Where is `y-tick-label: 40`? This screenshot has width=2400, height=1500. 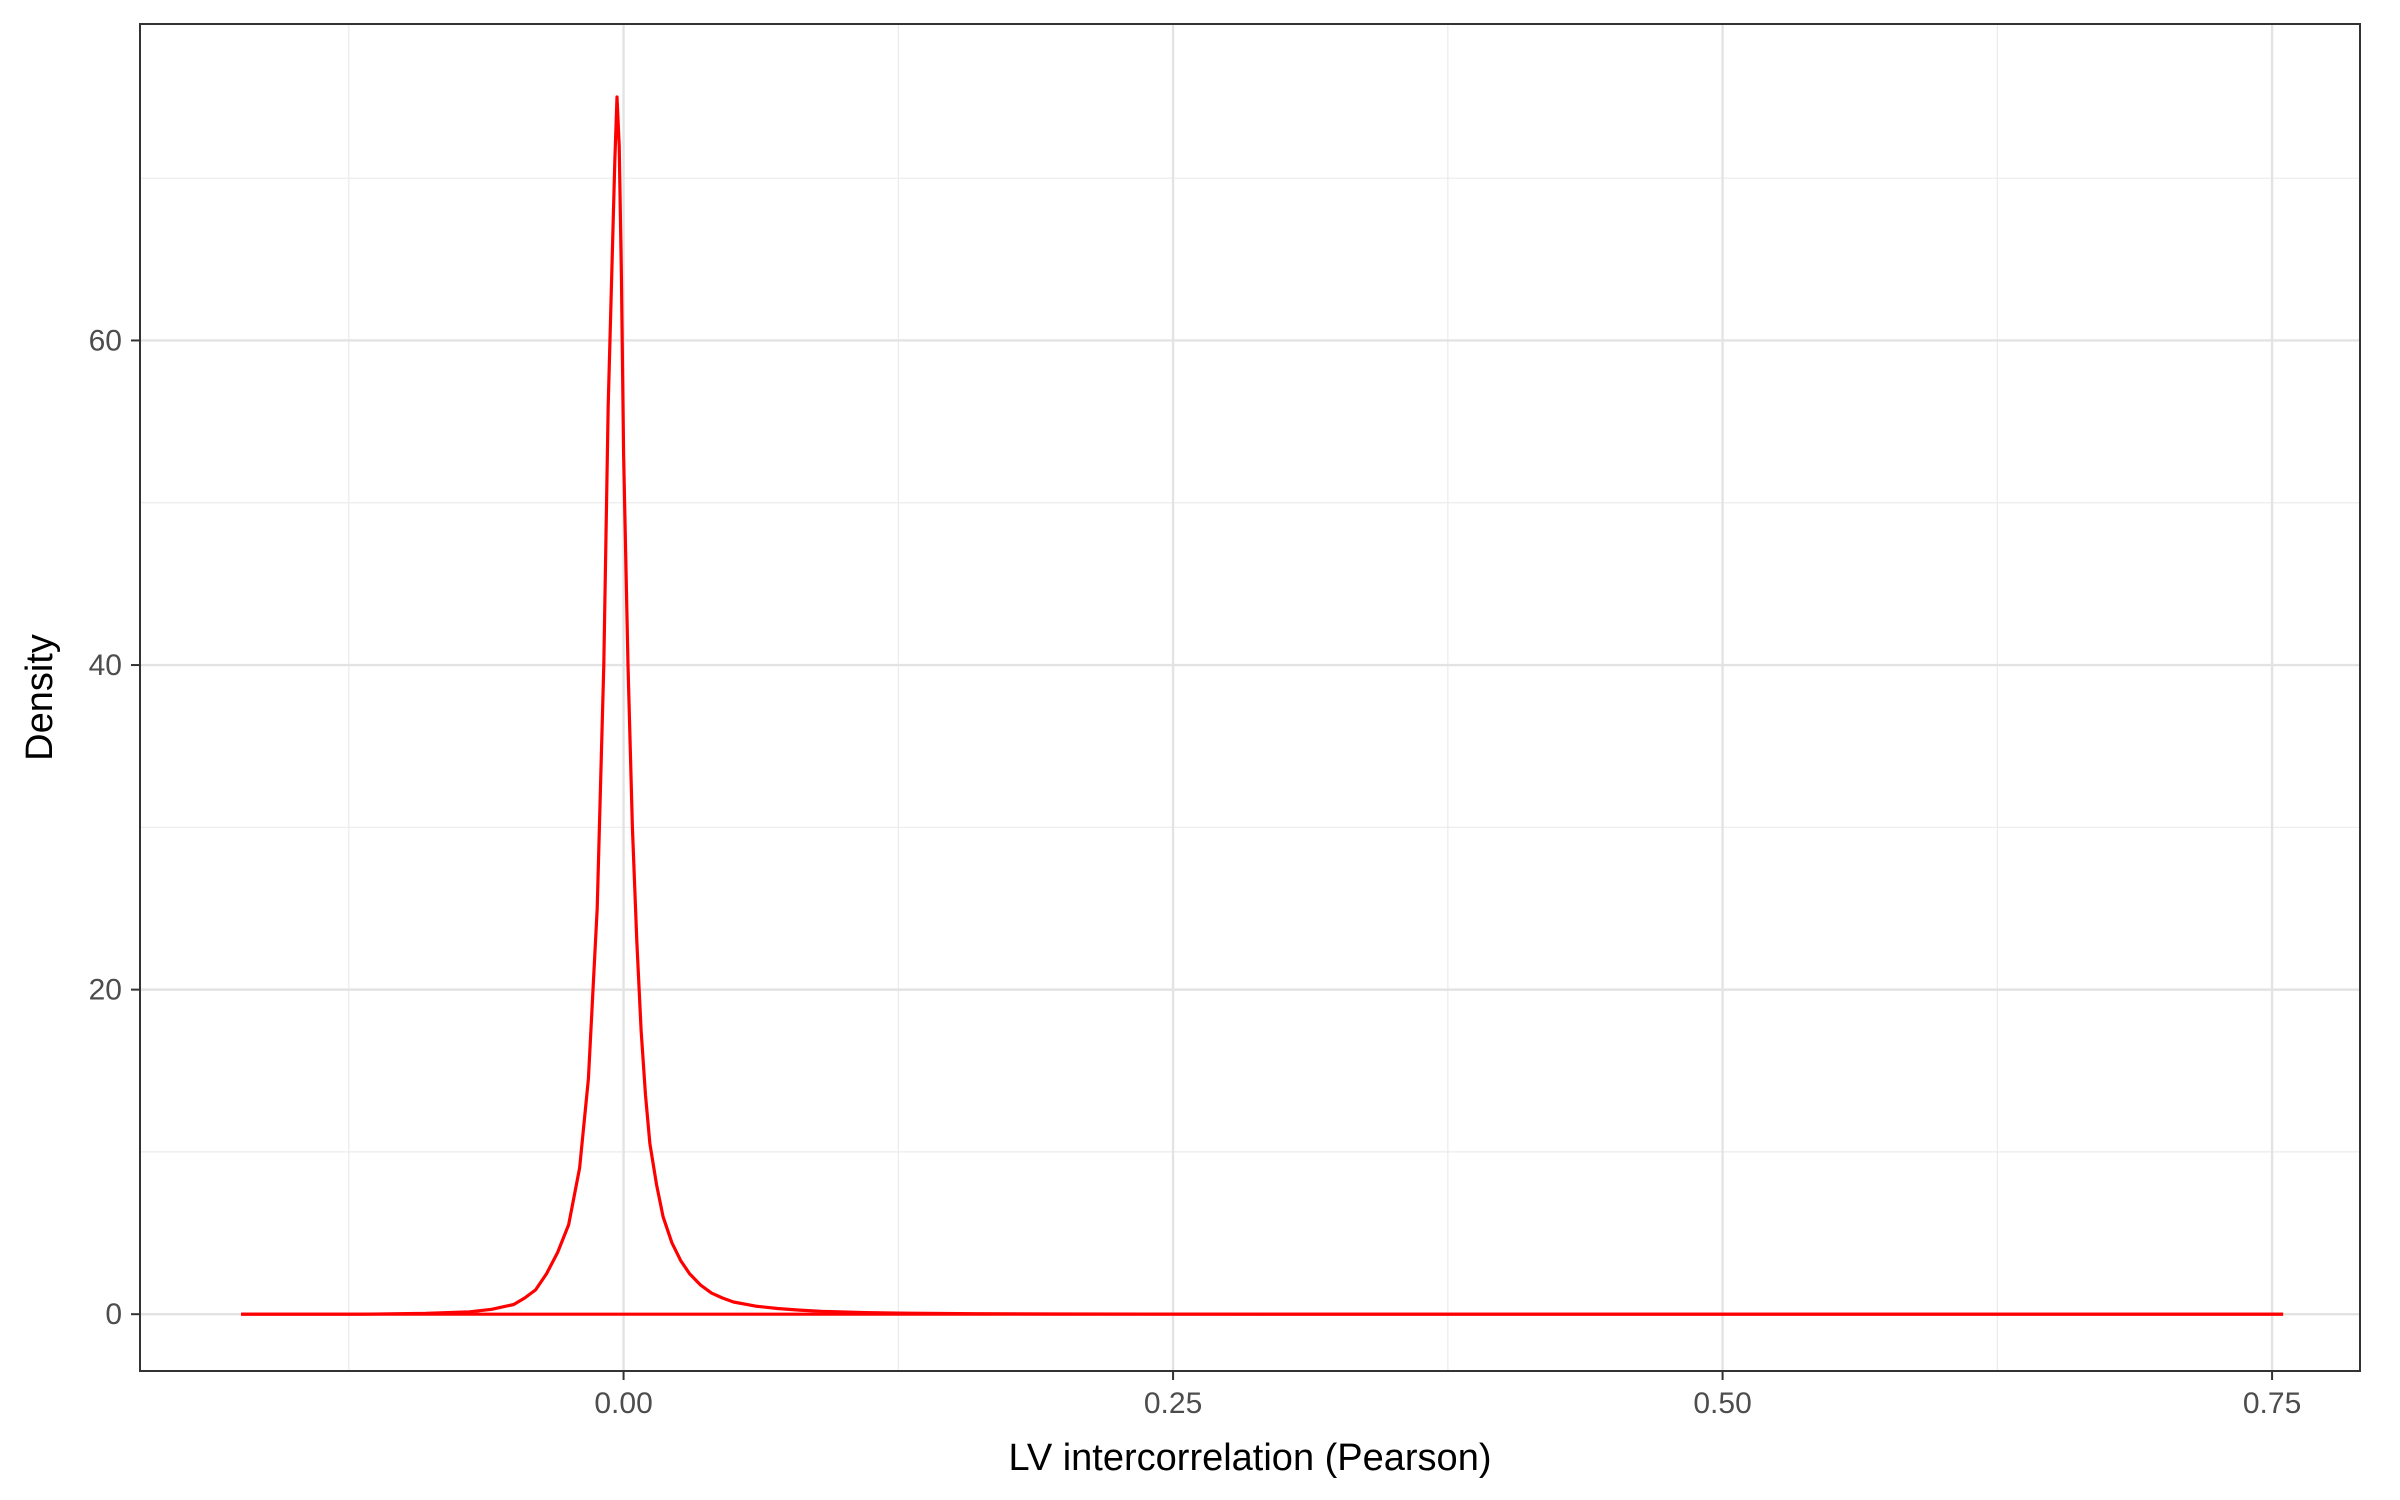
y-tick-label: 40 is located at coordinates (105, 665).